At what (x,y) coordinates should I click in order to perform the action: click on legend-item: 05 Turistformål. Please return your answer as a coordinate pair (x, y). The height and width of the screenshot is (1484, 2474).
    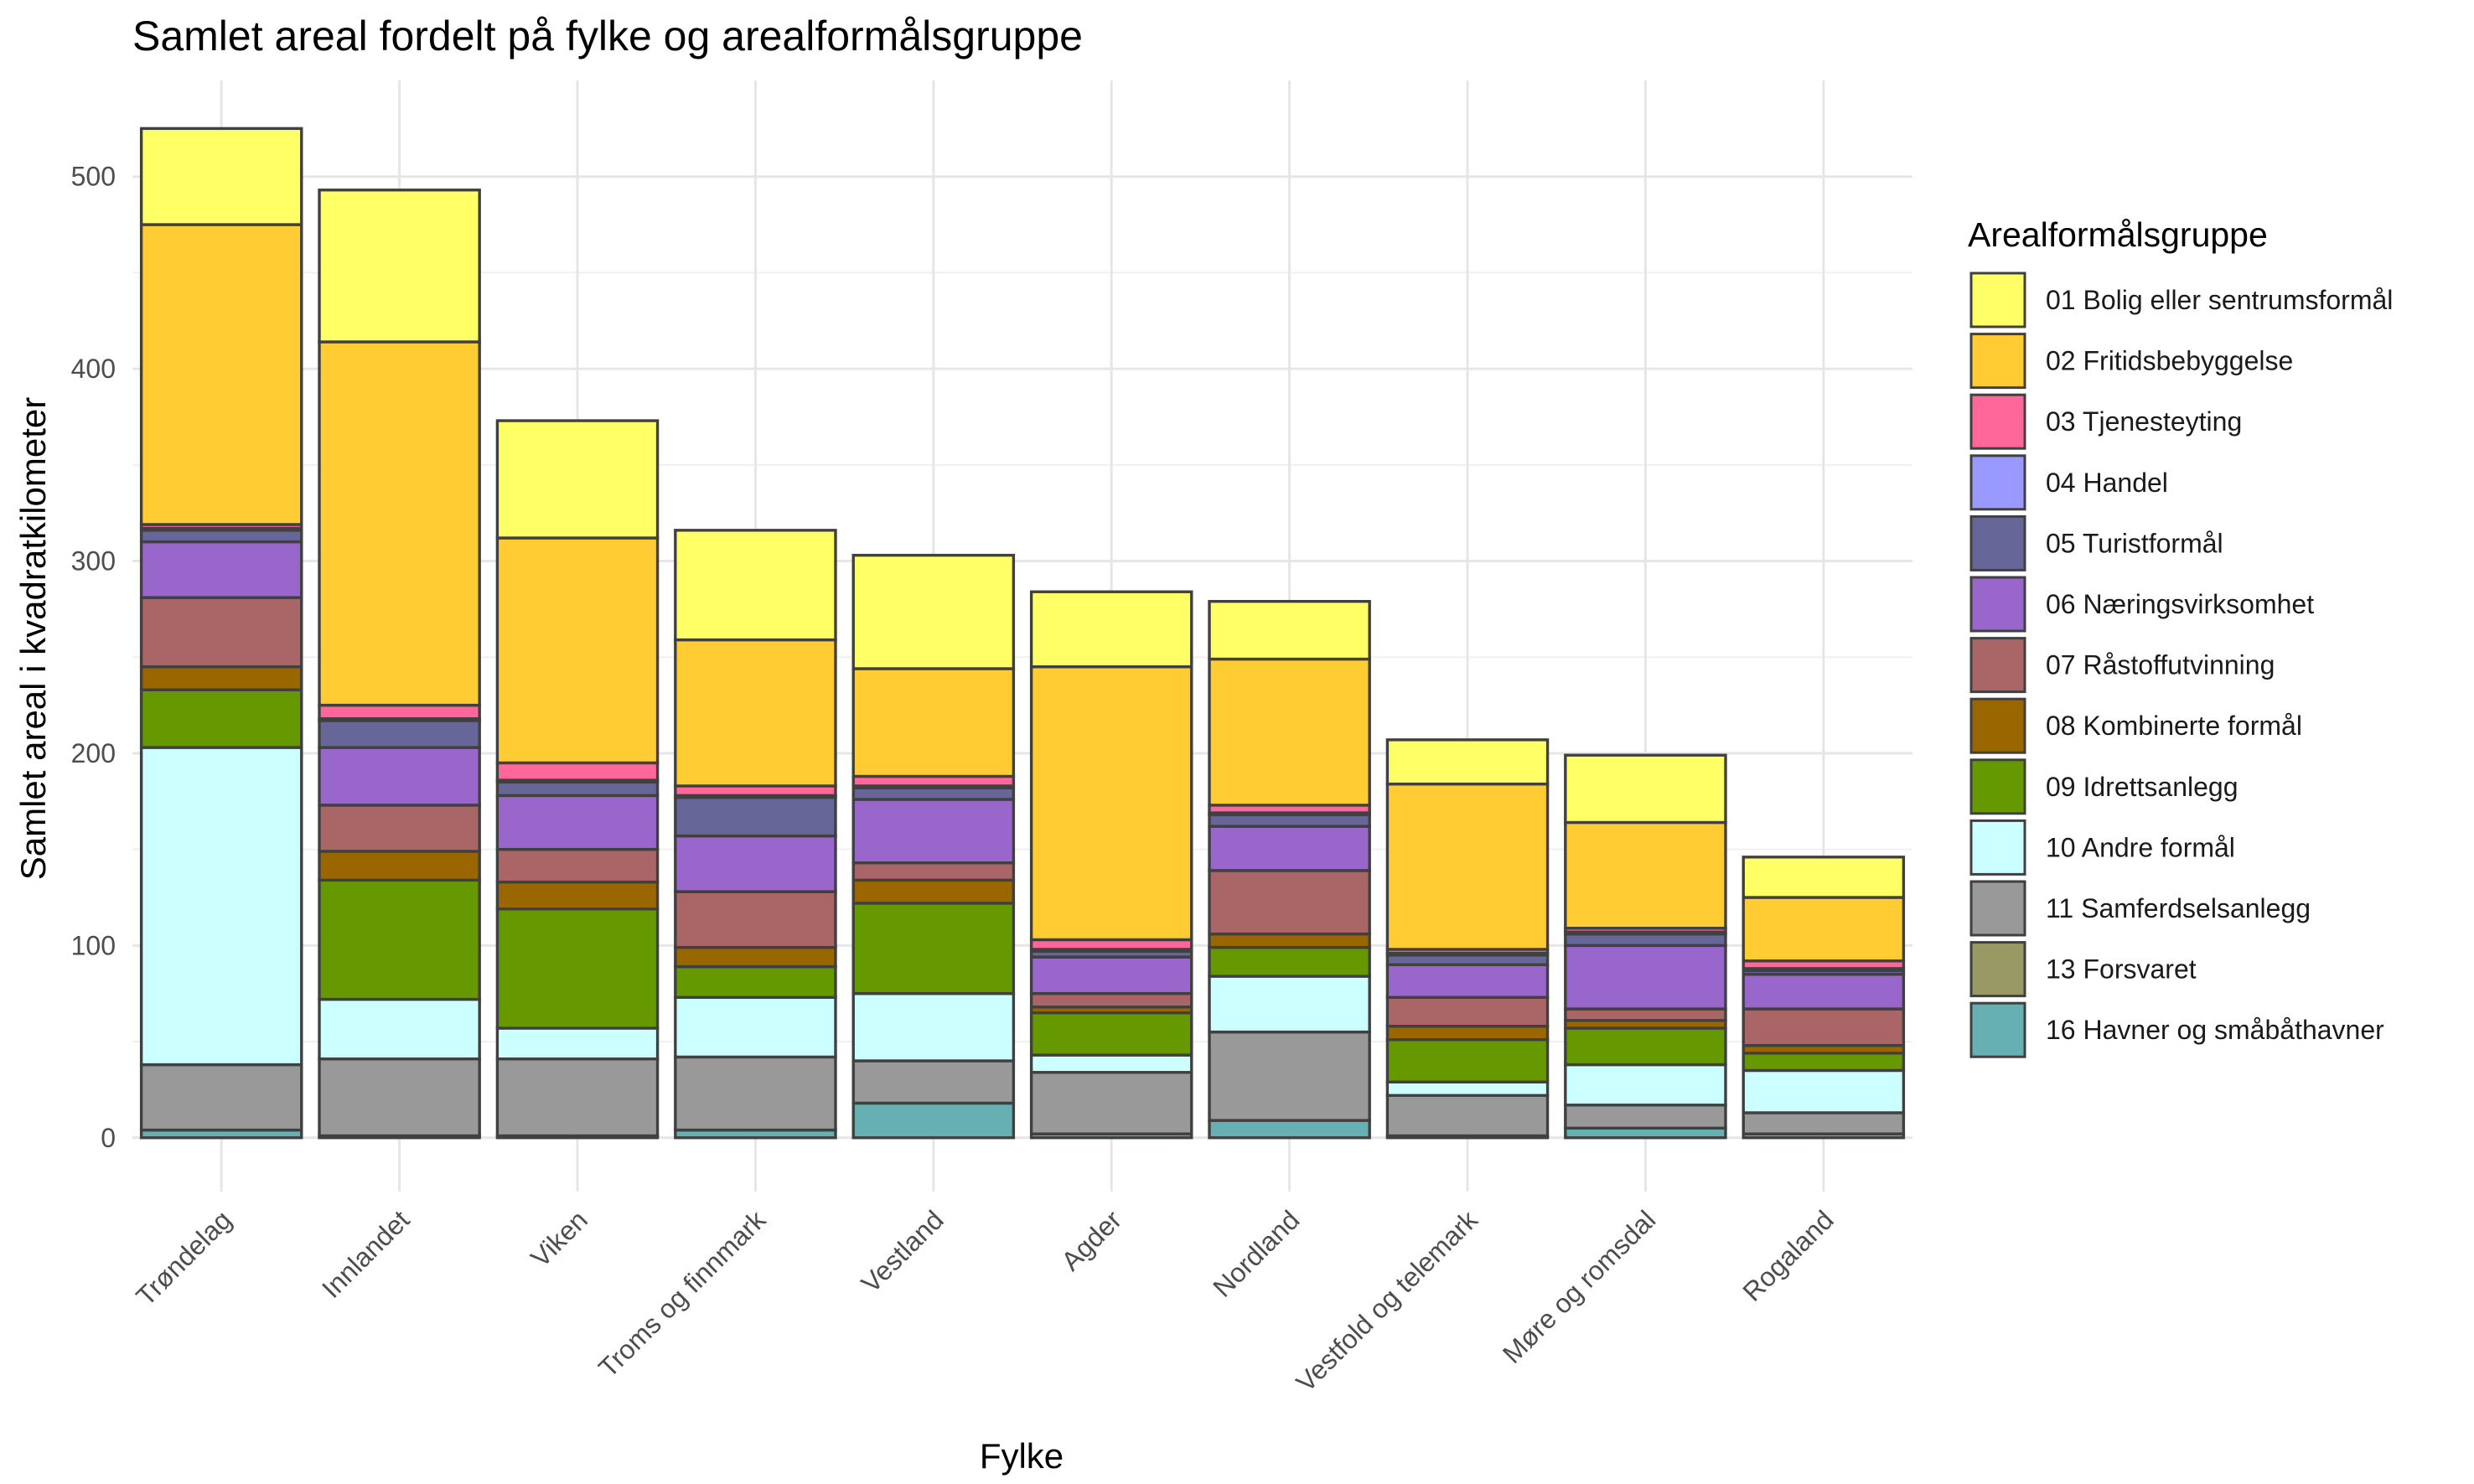
    Looking at the image, I should click on (2096, 543).